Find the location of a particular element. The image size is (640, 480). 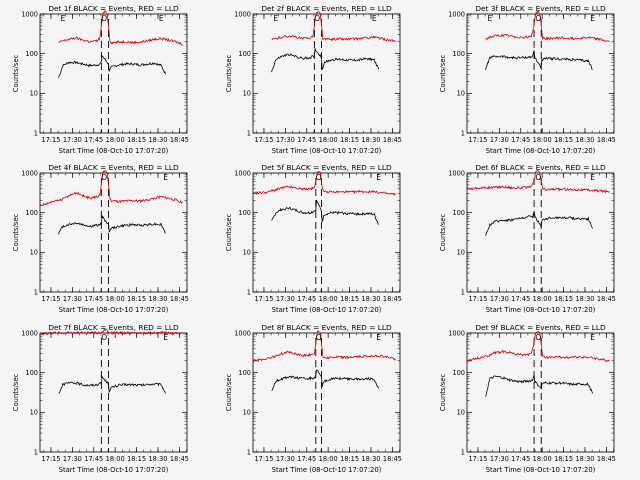

panel-title: Det 6f BLACK = Events, RED = LLD is located at coordinates (540, 167).